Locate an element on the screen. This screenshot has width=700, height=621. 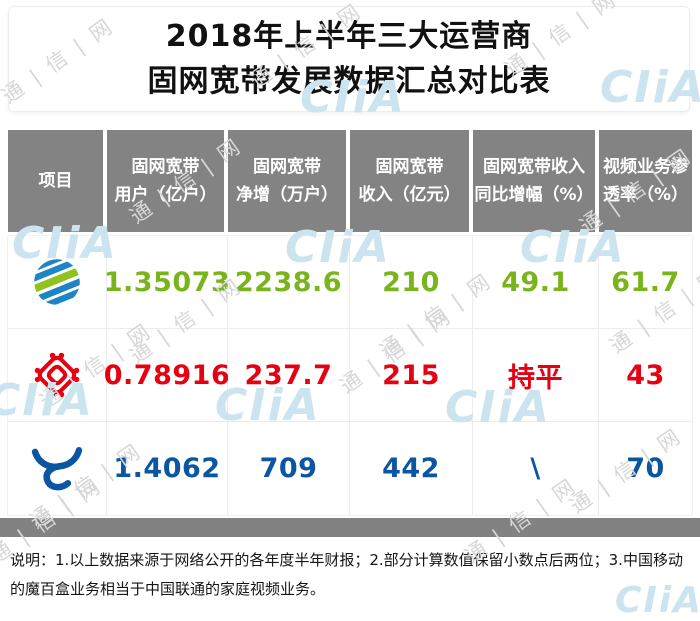
value-unicom-revenue: 215 is located at coordinates (411, 375).